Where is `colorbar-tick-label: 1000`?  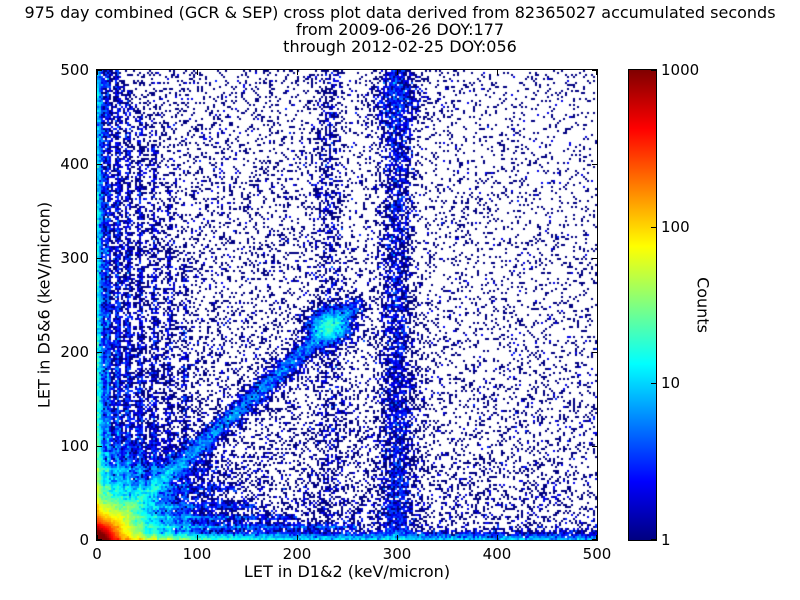 colorbar-tick-label: 1000 is located at coordinates (680, 70).